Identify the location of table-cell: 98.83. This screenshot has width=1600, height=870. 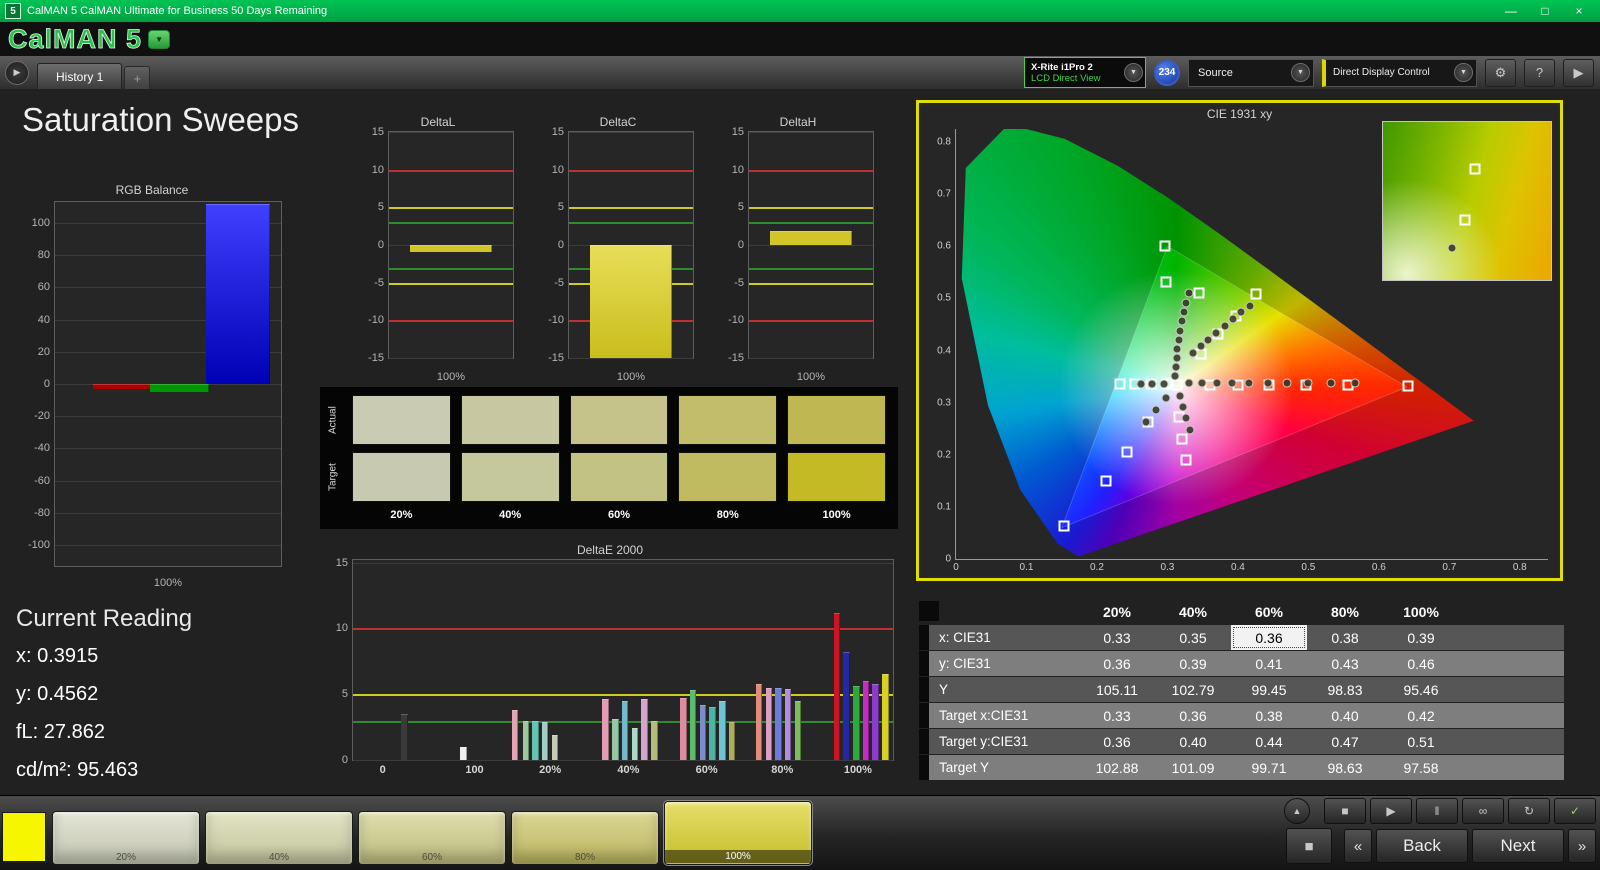
(1345, 689).